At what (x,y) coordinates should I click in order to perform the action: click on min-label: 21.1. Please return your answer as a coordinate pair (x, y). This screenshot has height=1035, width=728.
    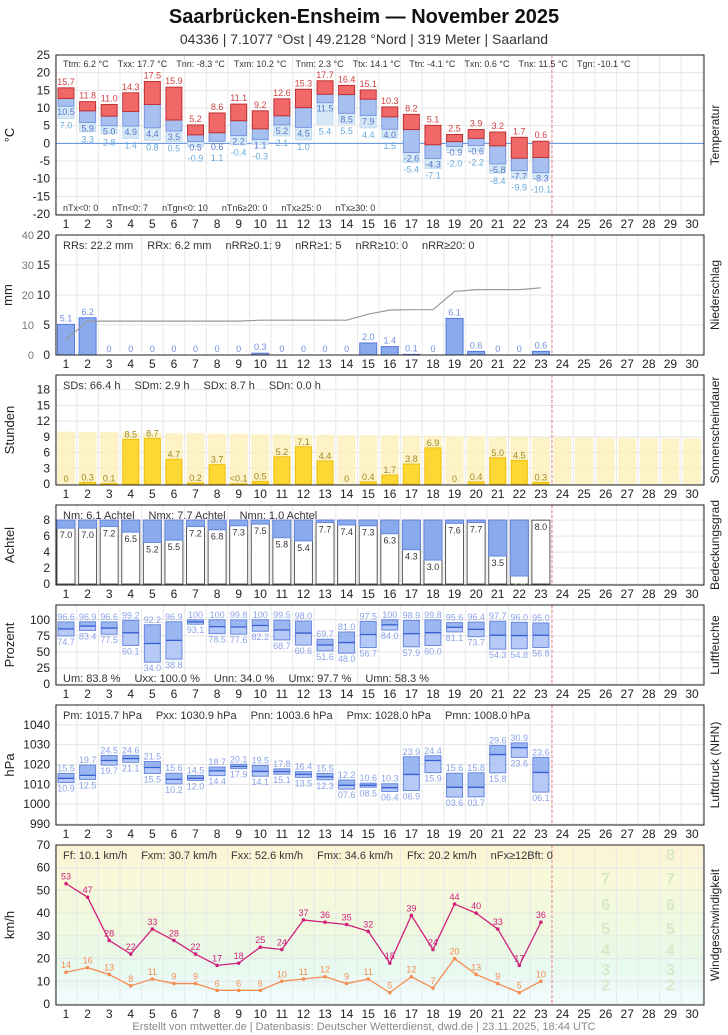
    Looking at the image, I should click on (131, 768).